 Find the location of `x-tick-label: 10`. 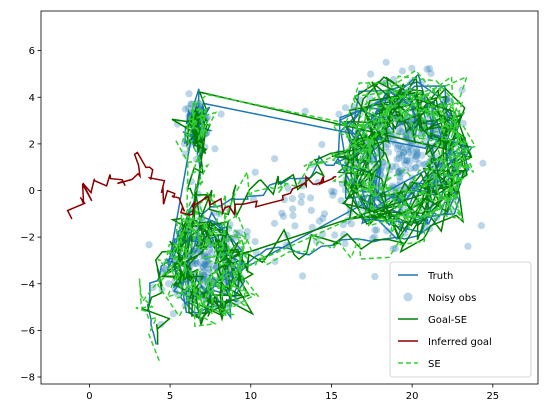

x-tick-label: 10 is located at coordinates (250, 396).